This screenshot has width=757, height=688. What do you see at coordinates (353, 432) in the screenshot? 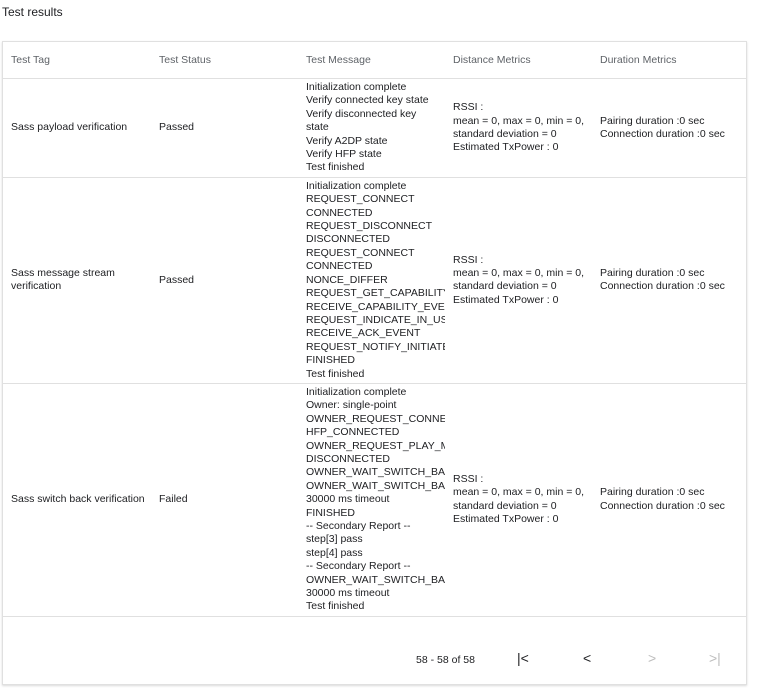
I see `message-line: HFP_CONNECTED` at bounding box center [353, 432].